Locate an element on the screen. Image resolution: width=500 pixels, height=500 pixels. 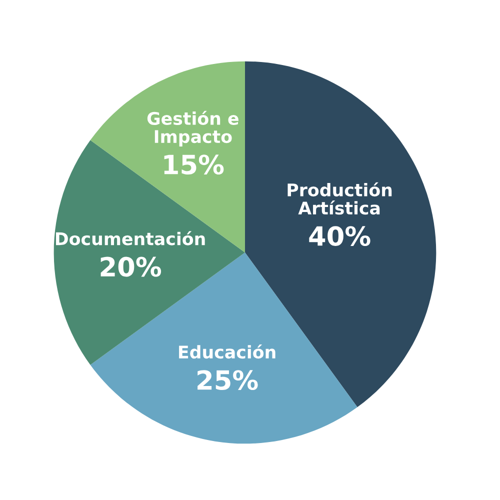
slice-label: Documentación is located at coordinates (130, 238).